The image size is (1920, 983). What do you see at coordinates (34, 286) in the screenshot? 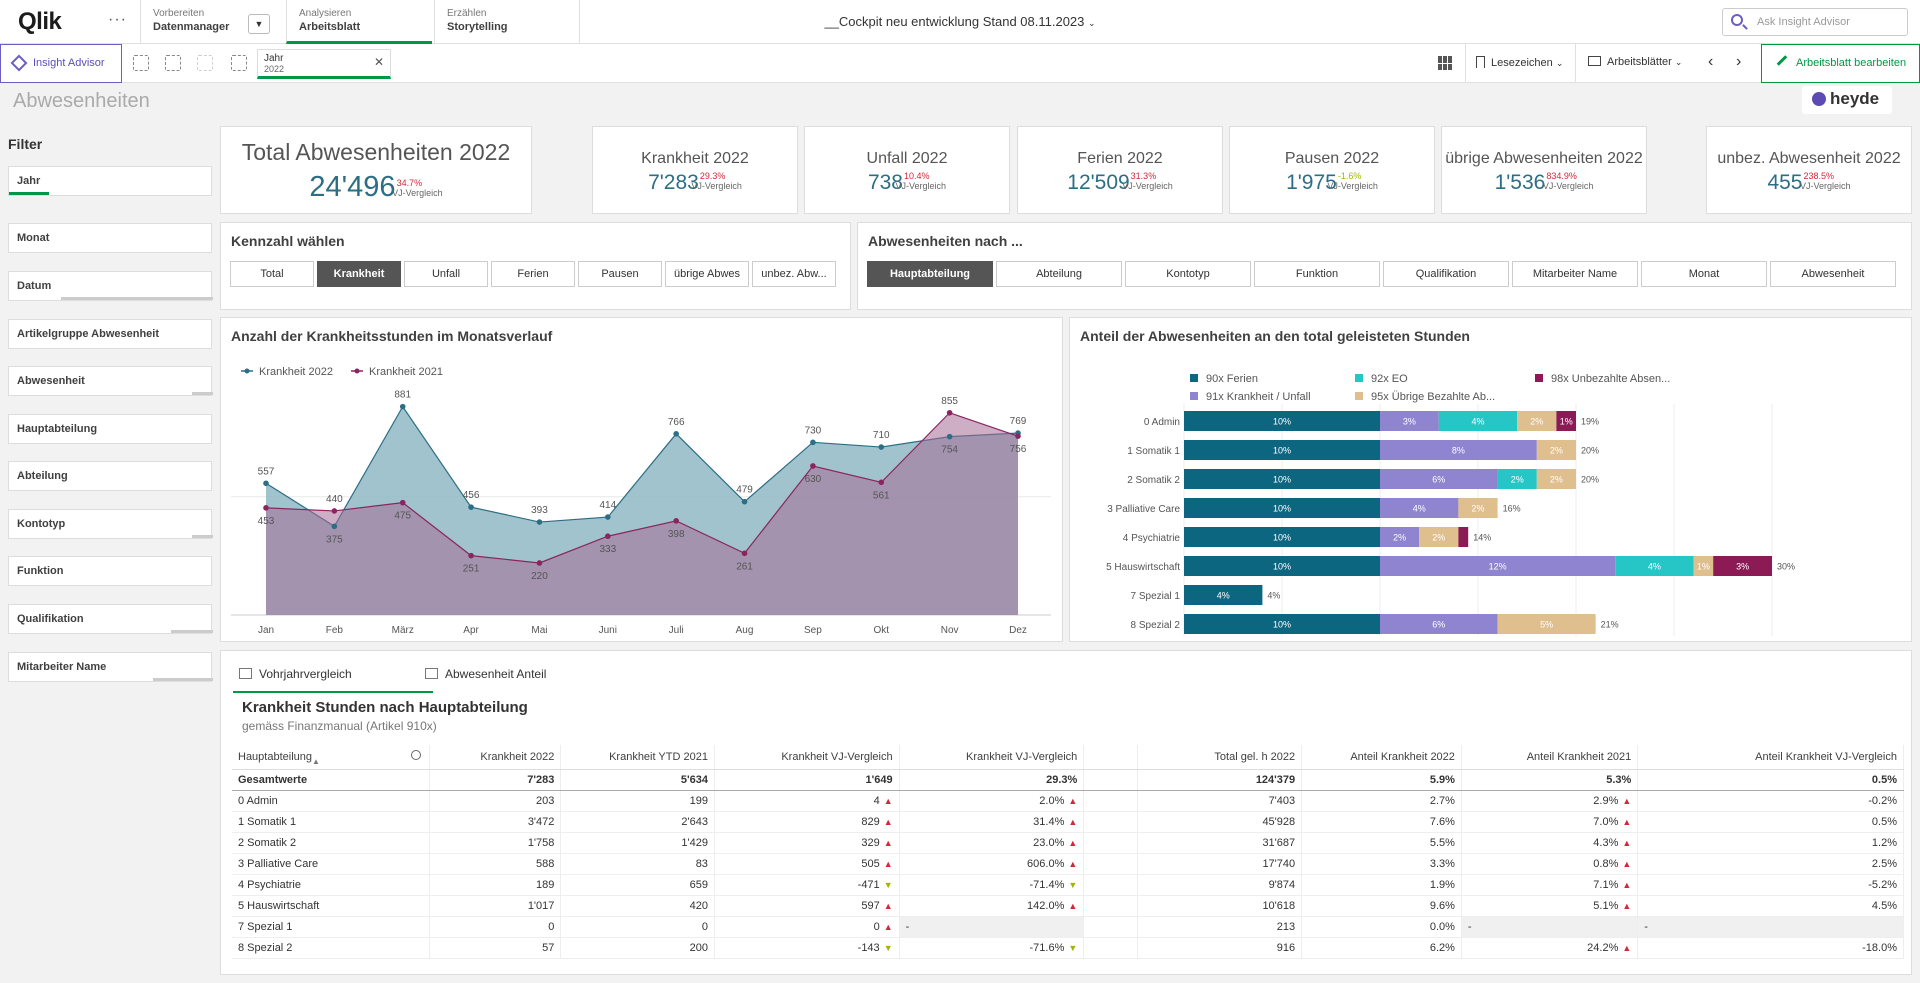
I see `filter-label: Datum` at bounding box center [34, 286].